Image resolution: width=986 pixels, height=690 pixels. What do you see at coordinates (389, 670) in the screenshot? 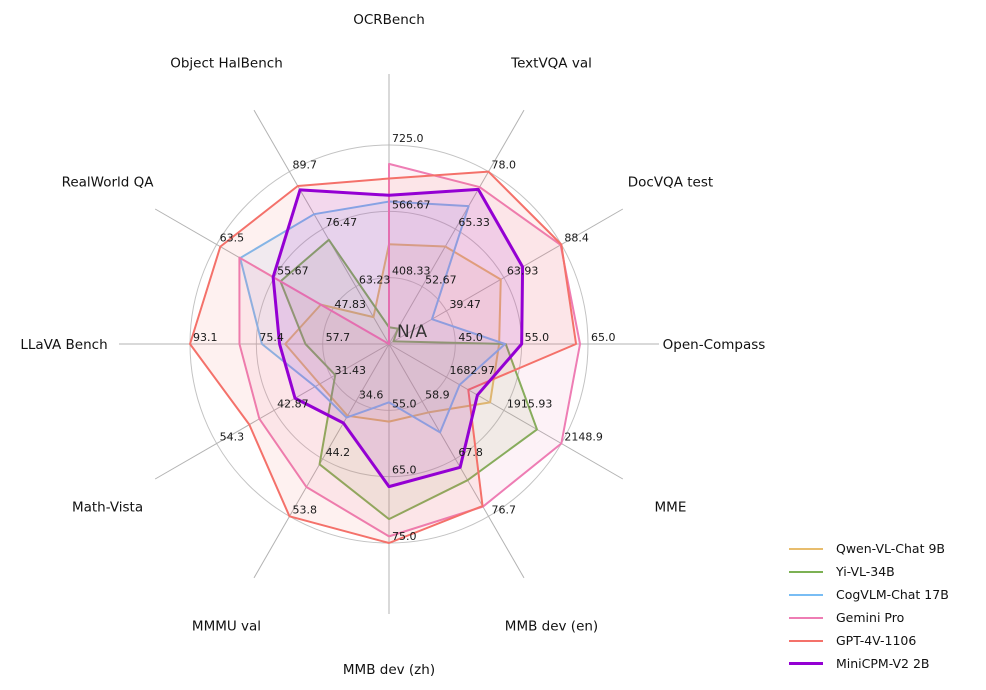
I see `svg-text: MMB dev (zh)` at bounding box center [389, 670].